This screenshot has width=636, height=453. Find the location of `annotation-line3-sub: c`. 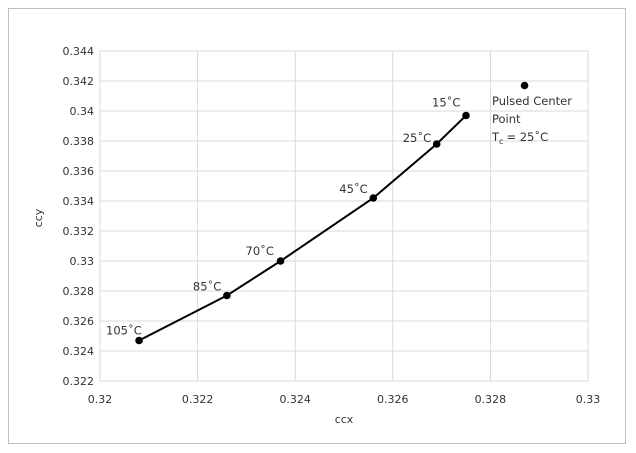

annotation-line3-sub: c is located at coordinates (501, 141).